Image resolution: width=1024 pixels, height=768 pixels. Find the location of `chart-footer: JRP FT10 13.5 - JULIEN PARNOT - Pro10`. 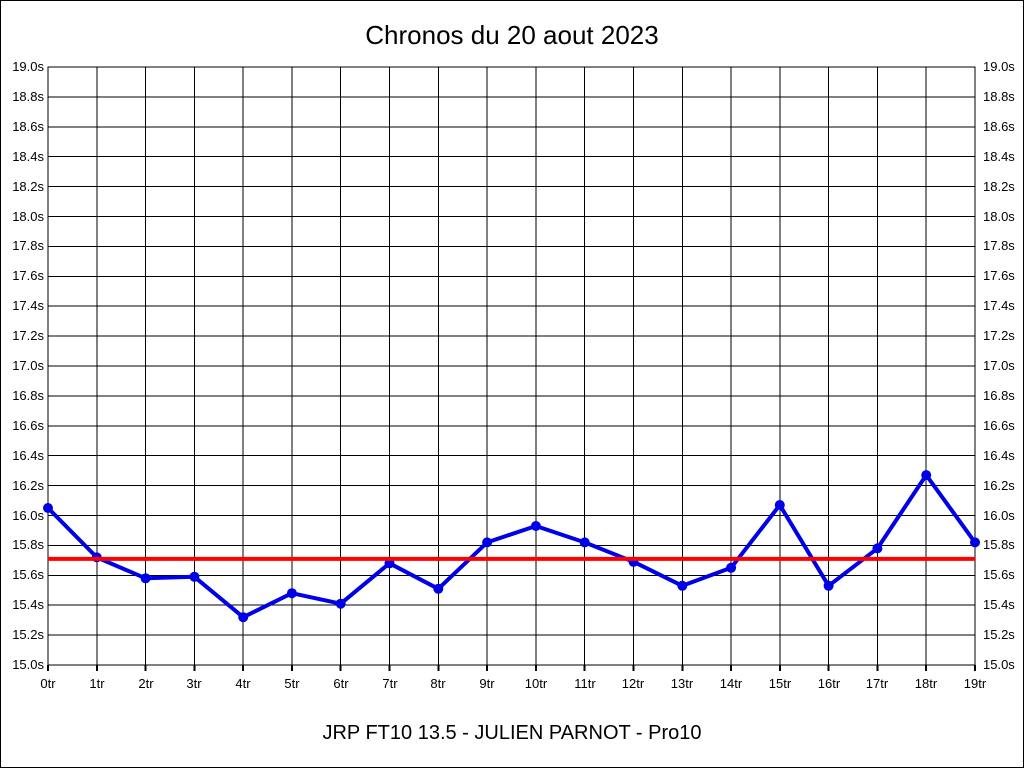

chart-footer: JRP FT10 13.5 - JULIEN PARNOT - Pro10 is located at coordinates (512, 733).